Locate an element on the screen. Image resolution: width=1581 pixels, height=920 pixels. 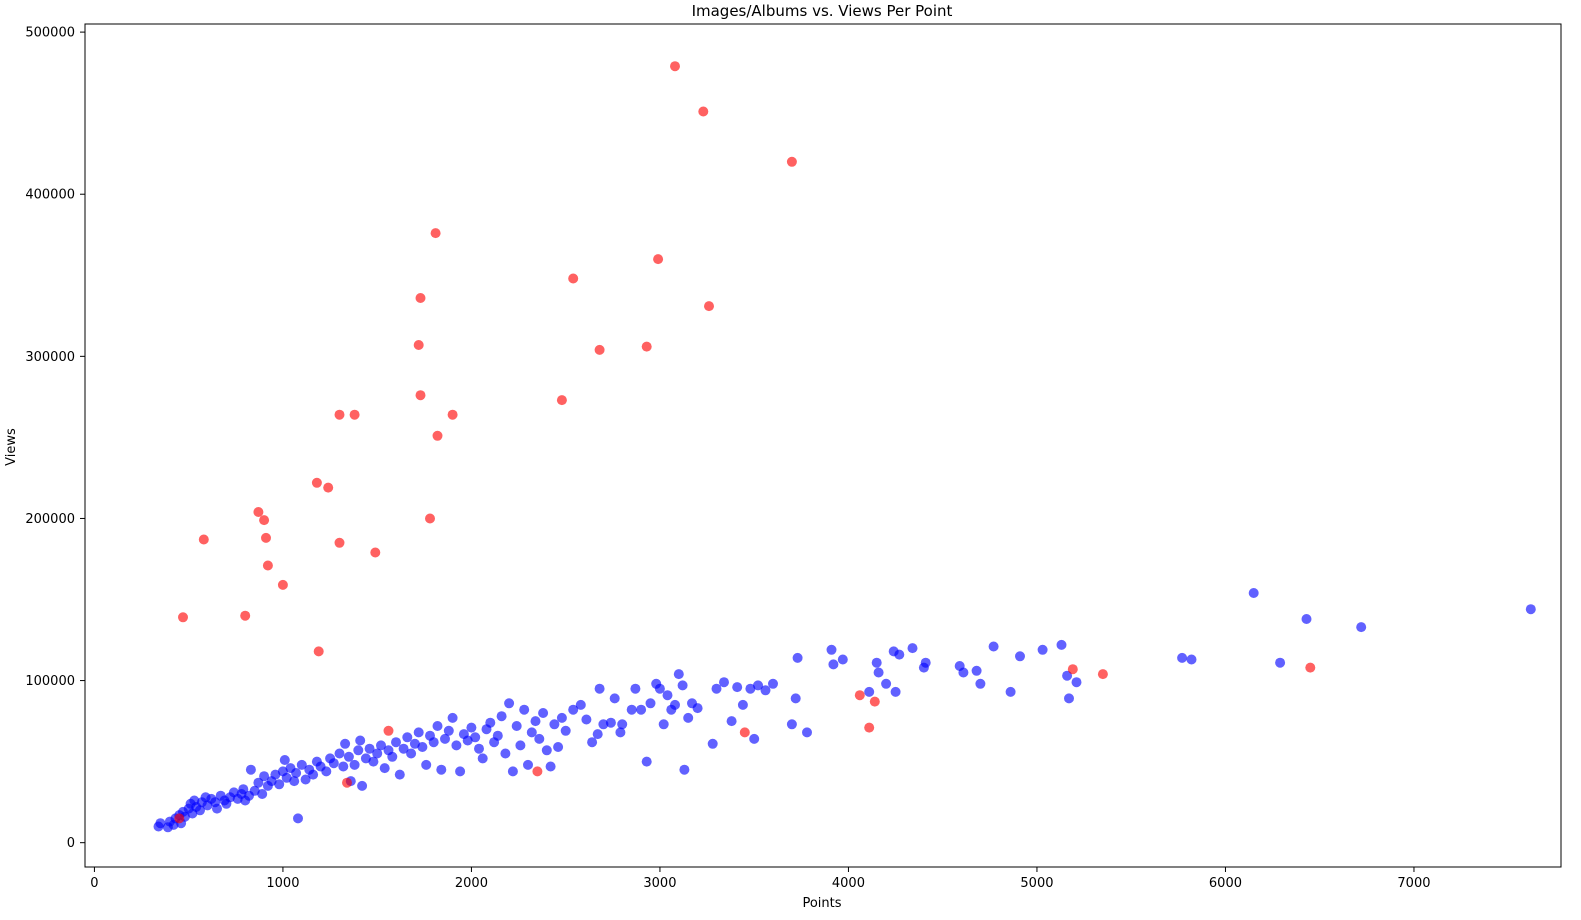
x-tick-label: 2000 is located at coordinates (471, 883).